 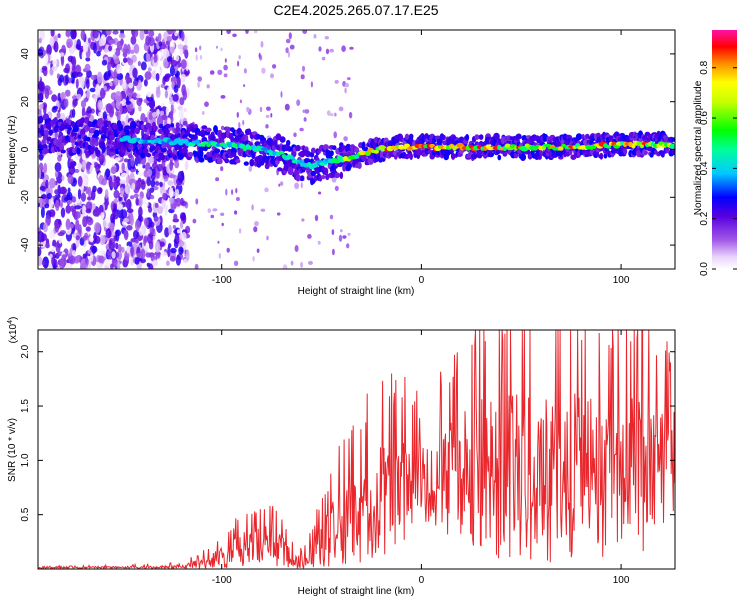 What do you see at coordinates (12, 450) in the screenshot?
I see `snr-y-label: SNR (10 * v/v)` at bounding box center [12, 450].